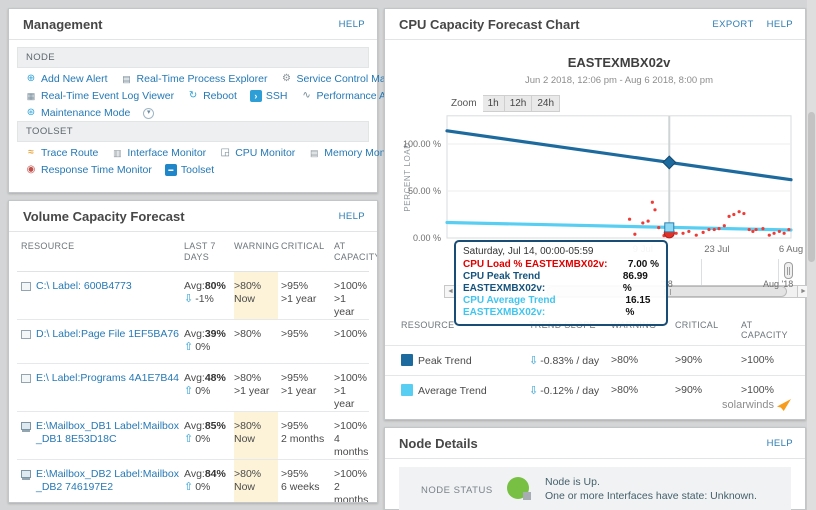 Image resolution: width=816 pixels, height=510 pixels. I want to click on link-add-new-alert: Add New Alert, so click(66, 79).